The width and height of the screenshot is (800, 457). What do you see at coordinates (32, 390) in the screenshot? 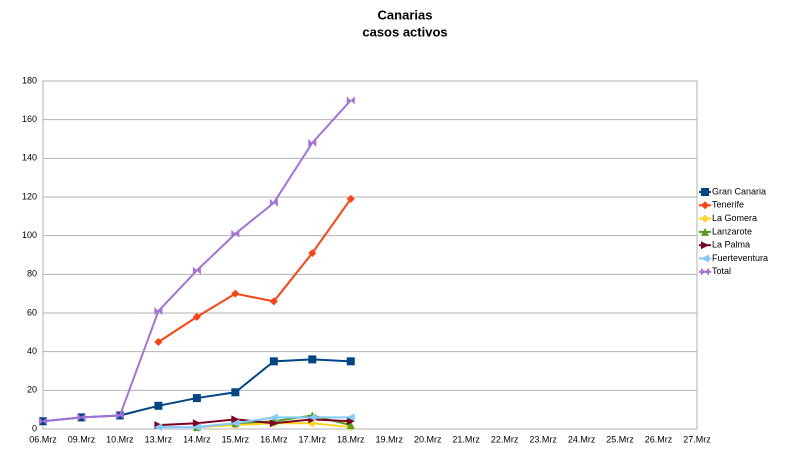
I see `y-tick-label: 20` at bounding box center [32, 390].